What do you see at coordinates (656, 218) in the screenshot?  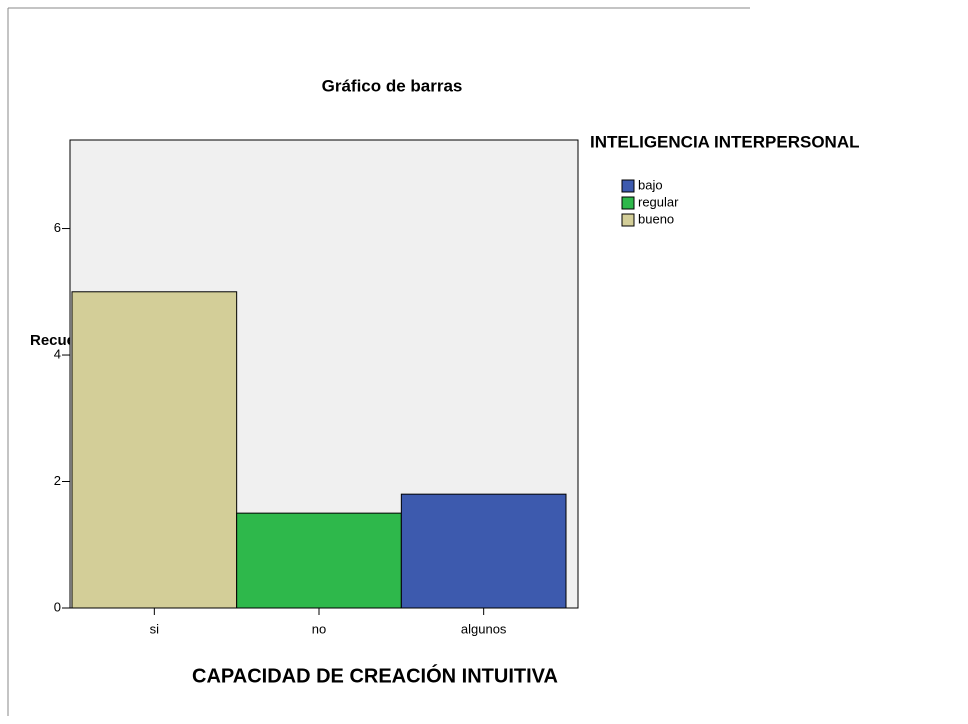 I see `legend-label: bueno` at bounding box center [656, 218].